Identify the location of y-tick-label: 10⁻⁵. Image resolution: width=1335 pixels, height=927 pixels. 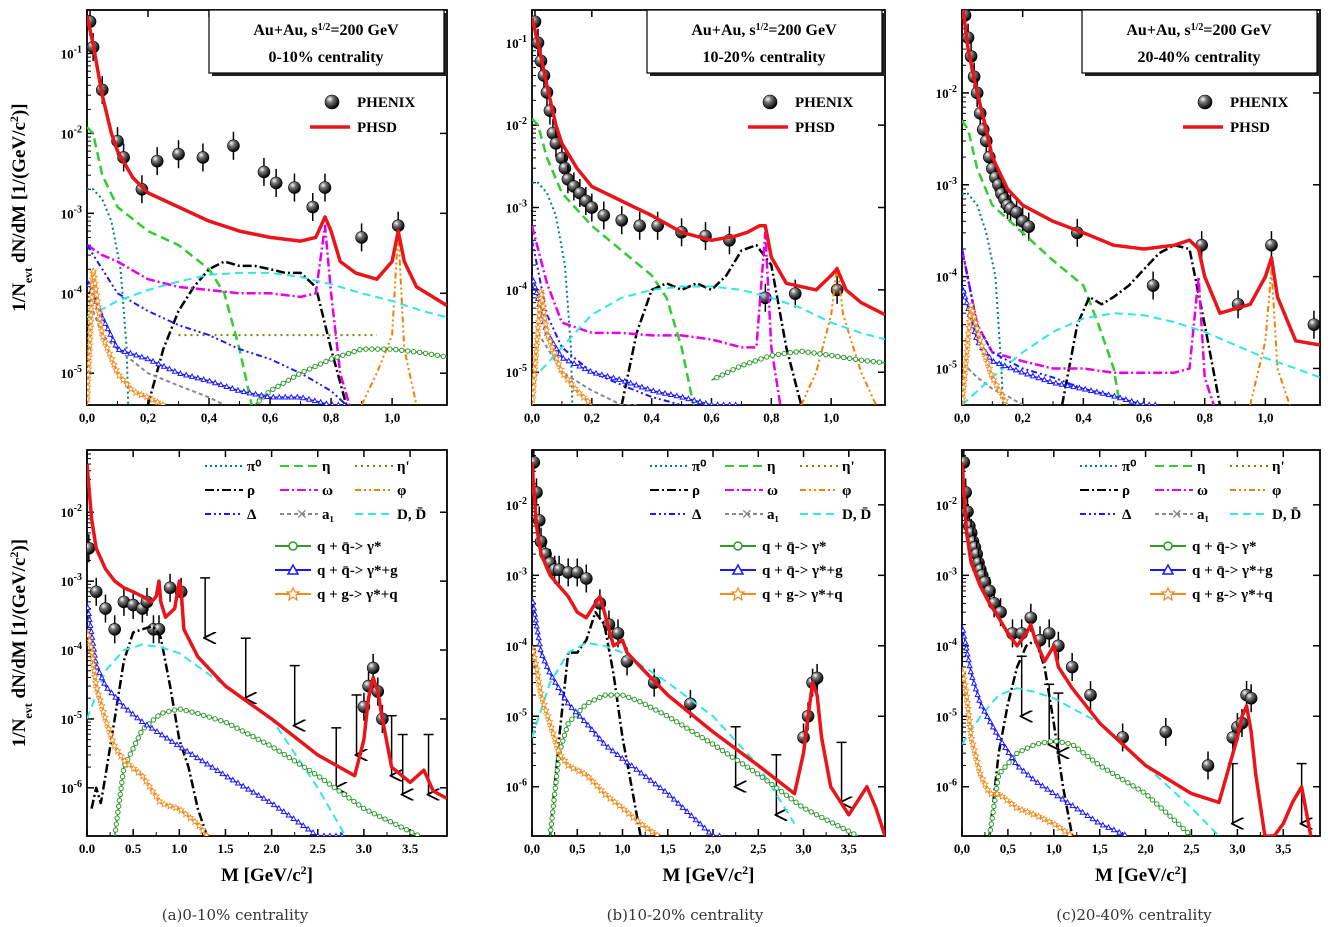
(946, 715).